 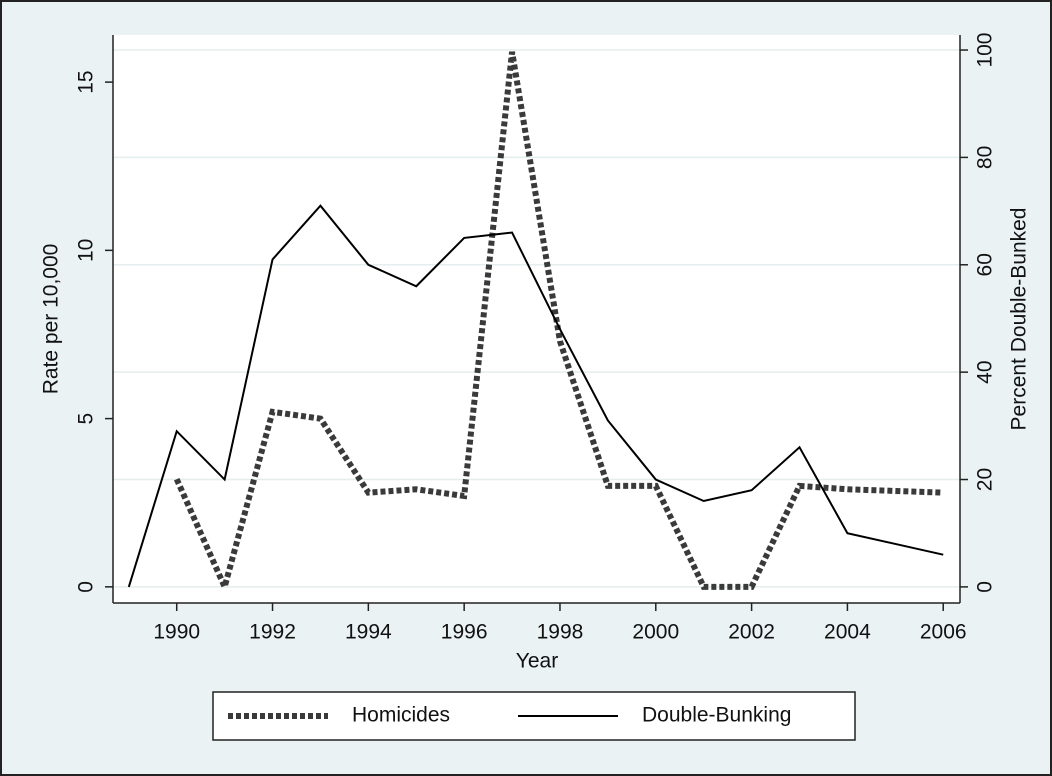 I want to click on y2-tick-label: 60, so click(x=985, y=264).